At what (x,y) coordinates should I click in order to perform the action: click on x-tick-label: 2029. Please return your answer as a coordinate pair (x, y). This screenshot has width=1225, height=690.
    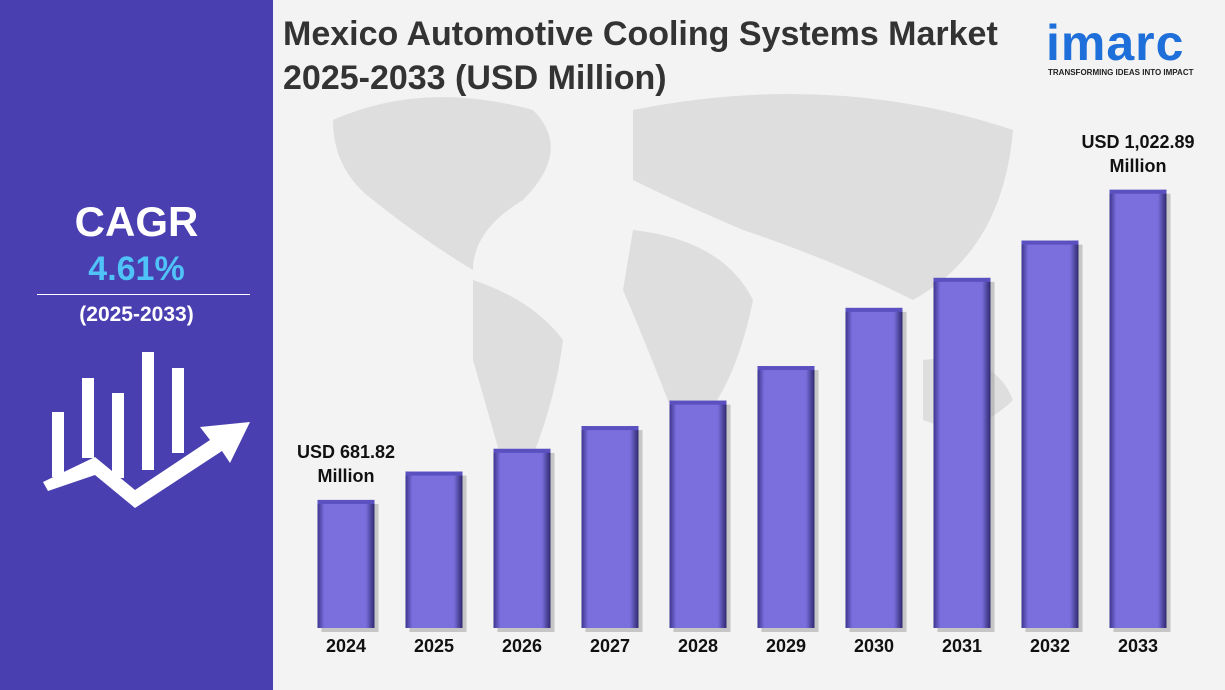
    Looking at the image, I should click on (786, 646).